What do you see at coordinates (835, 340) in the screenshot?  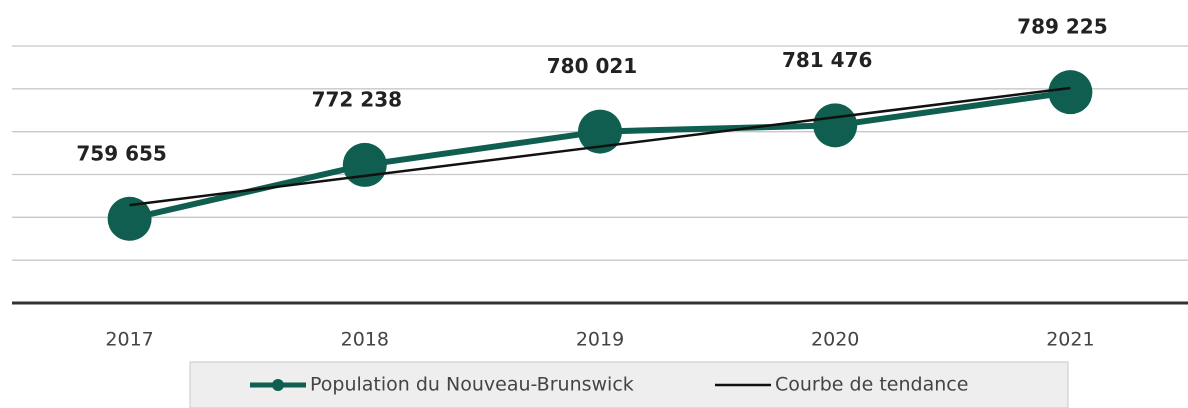 I see `x-tick-label: 2020` at bounding box center [835, 340].